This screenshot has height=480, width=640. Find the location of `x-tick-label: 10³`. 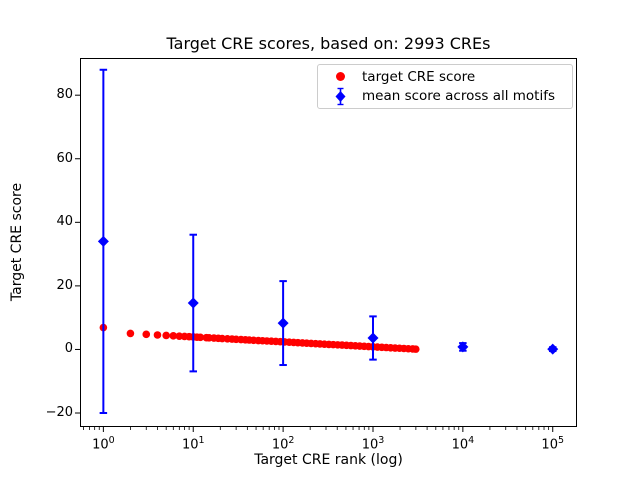

x-tick-label: 10³ is located at coordinates (373, 444).